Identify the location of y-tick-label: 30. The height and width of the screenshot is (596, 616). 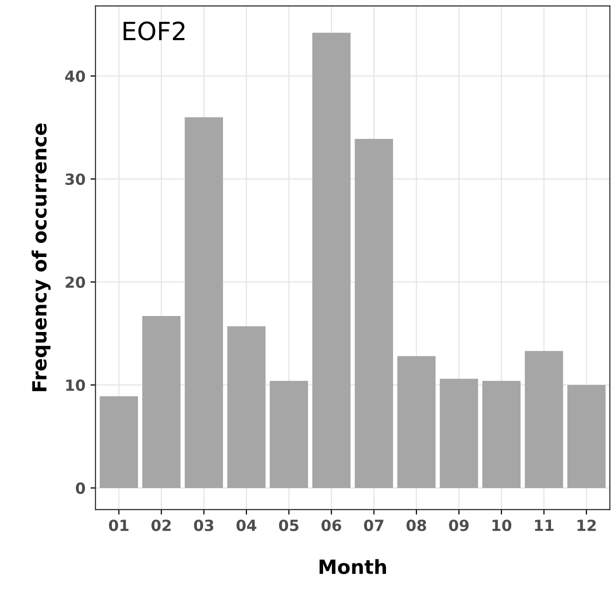
(76, 179).